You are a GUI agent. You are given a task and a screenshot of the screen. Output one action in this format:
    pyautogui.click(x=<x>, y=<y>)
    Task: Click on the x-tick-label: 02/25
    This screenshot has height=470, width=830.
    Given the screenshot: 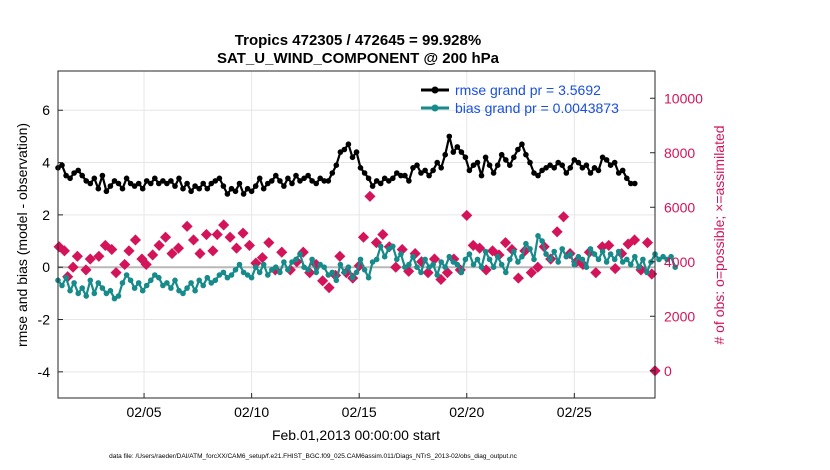 What is the action you would take?
    pyautogui.click(x=574, y=412)
    